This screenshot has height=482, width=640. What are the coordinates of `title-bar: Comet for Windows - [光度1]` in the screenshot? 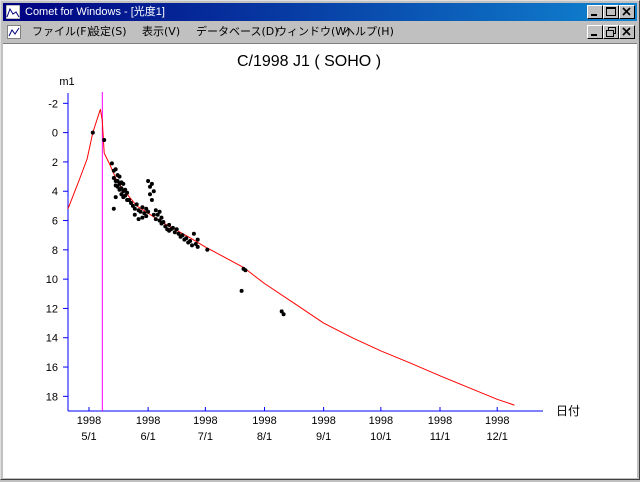 It's located at (320, 12).